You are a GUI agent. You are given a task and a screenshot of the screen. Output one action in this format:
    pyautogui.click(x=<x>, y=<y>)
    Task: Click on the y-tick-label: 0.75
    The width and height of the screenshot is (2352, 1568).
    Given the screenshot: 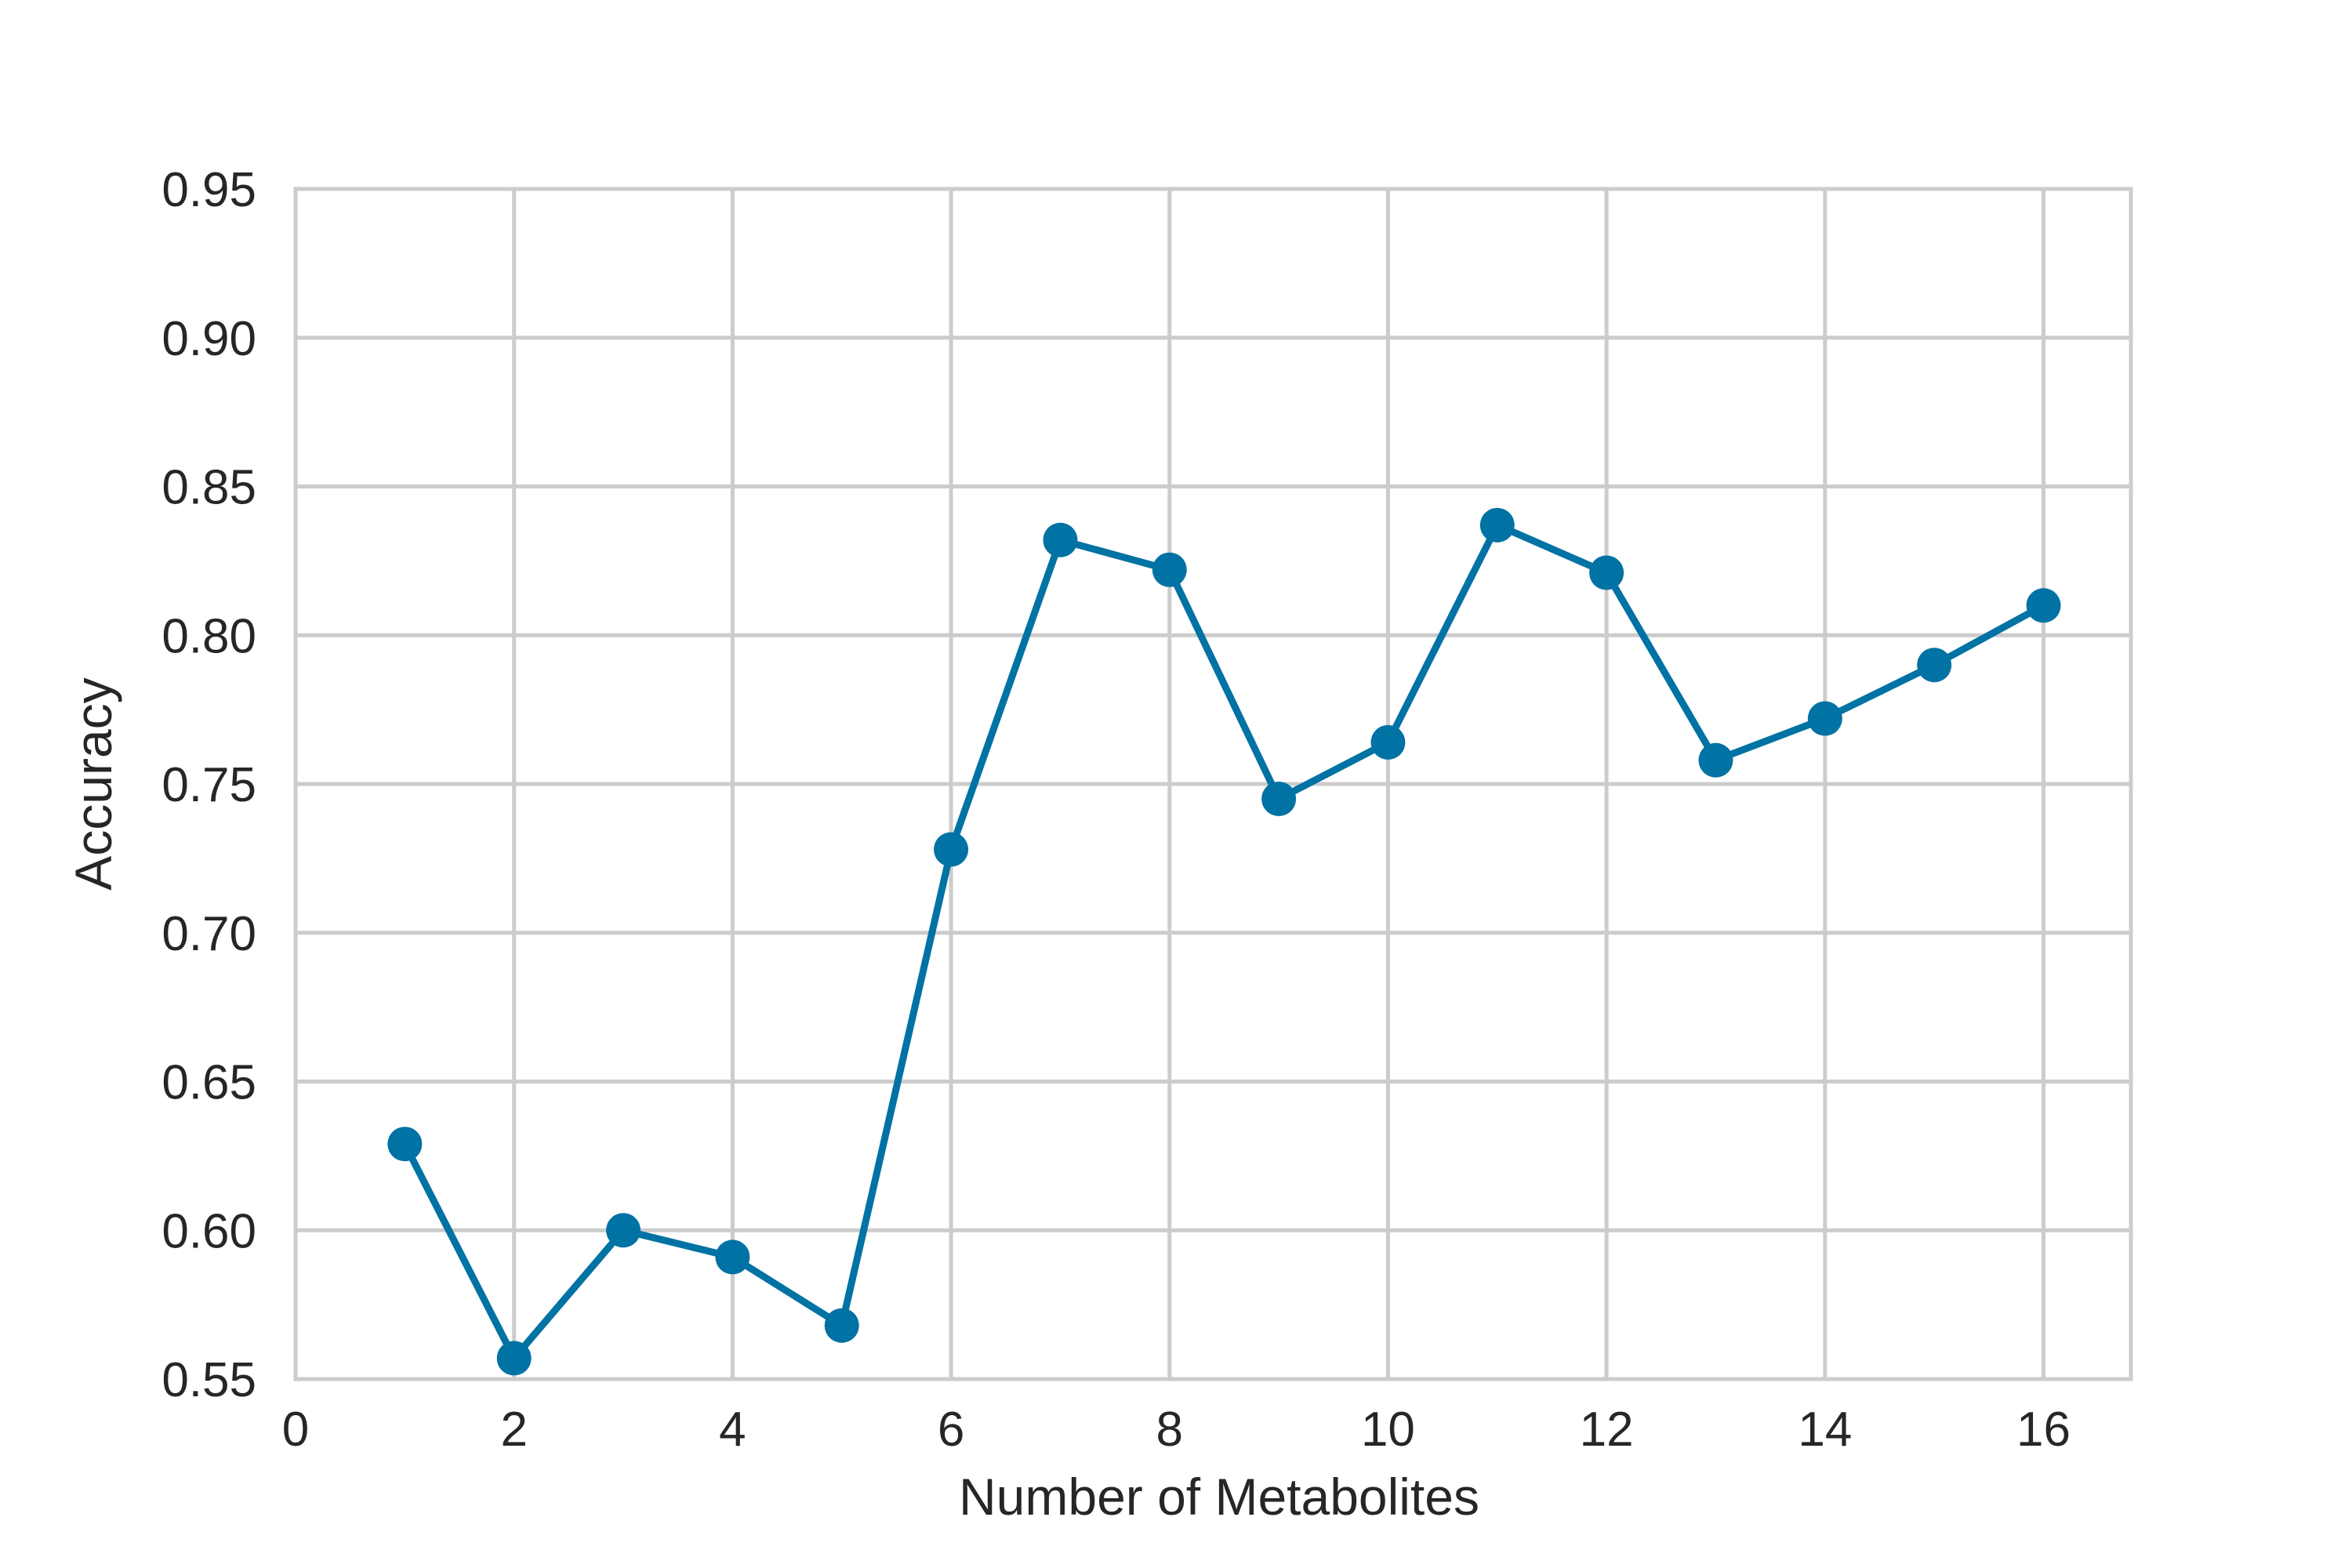 What is the action you would take?
    pyautogui.click(x=209, y=785)
    